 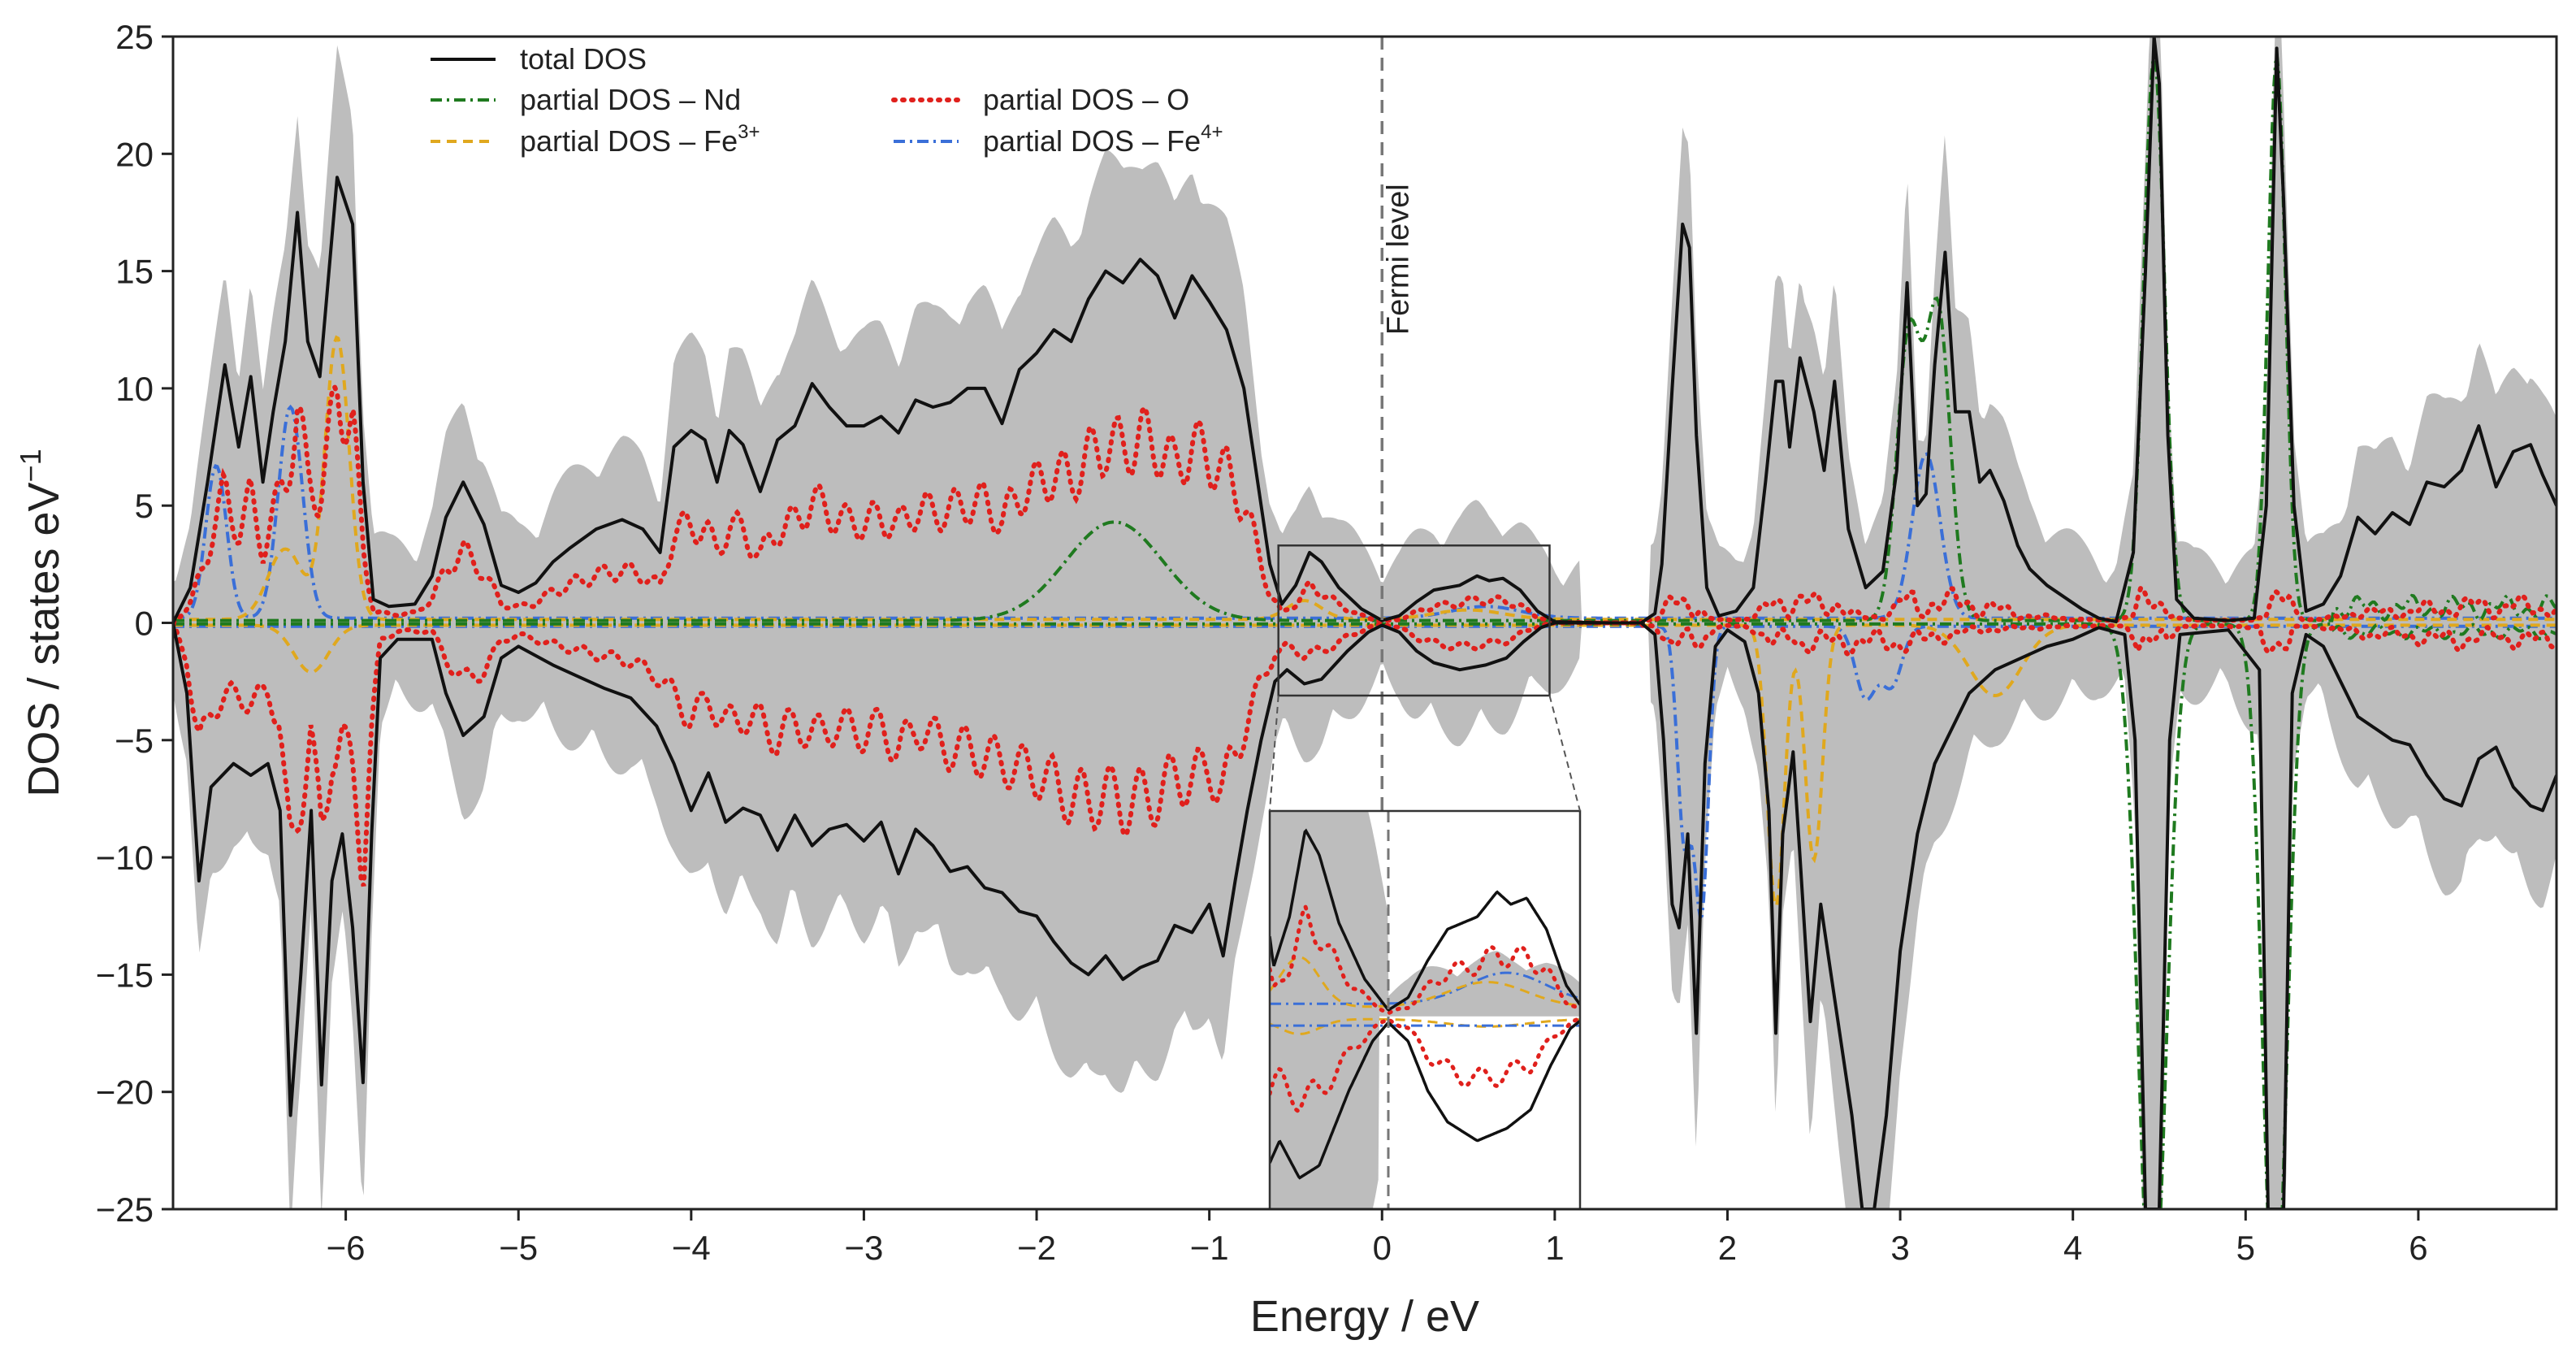 I want to click on y-tick-label: 10, so click(x=134, y=389).